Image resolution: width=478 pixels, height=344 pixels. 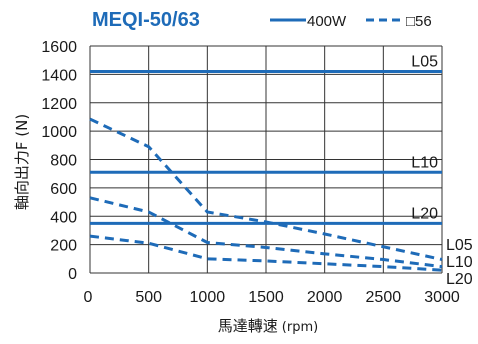 I want to click on y-tick-label: 200, so click(x=63, y=246).